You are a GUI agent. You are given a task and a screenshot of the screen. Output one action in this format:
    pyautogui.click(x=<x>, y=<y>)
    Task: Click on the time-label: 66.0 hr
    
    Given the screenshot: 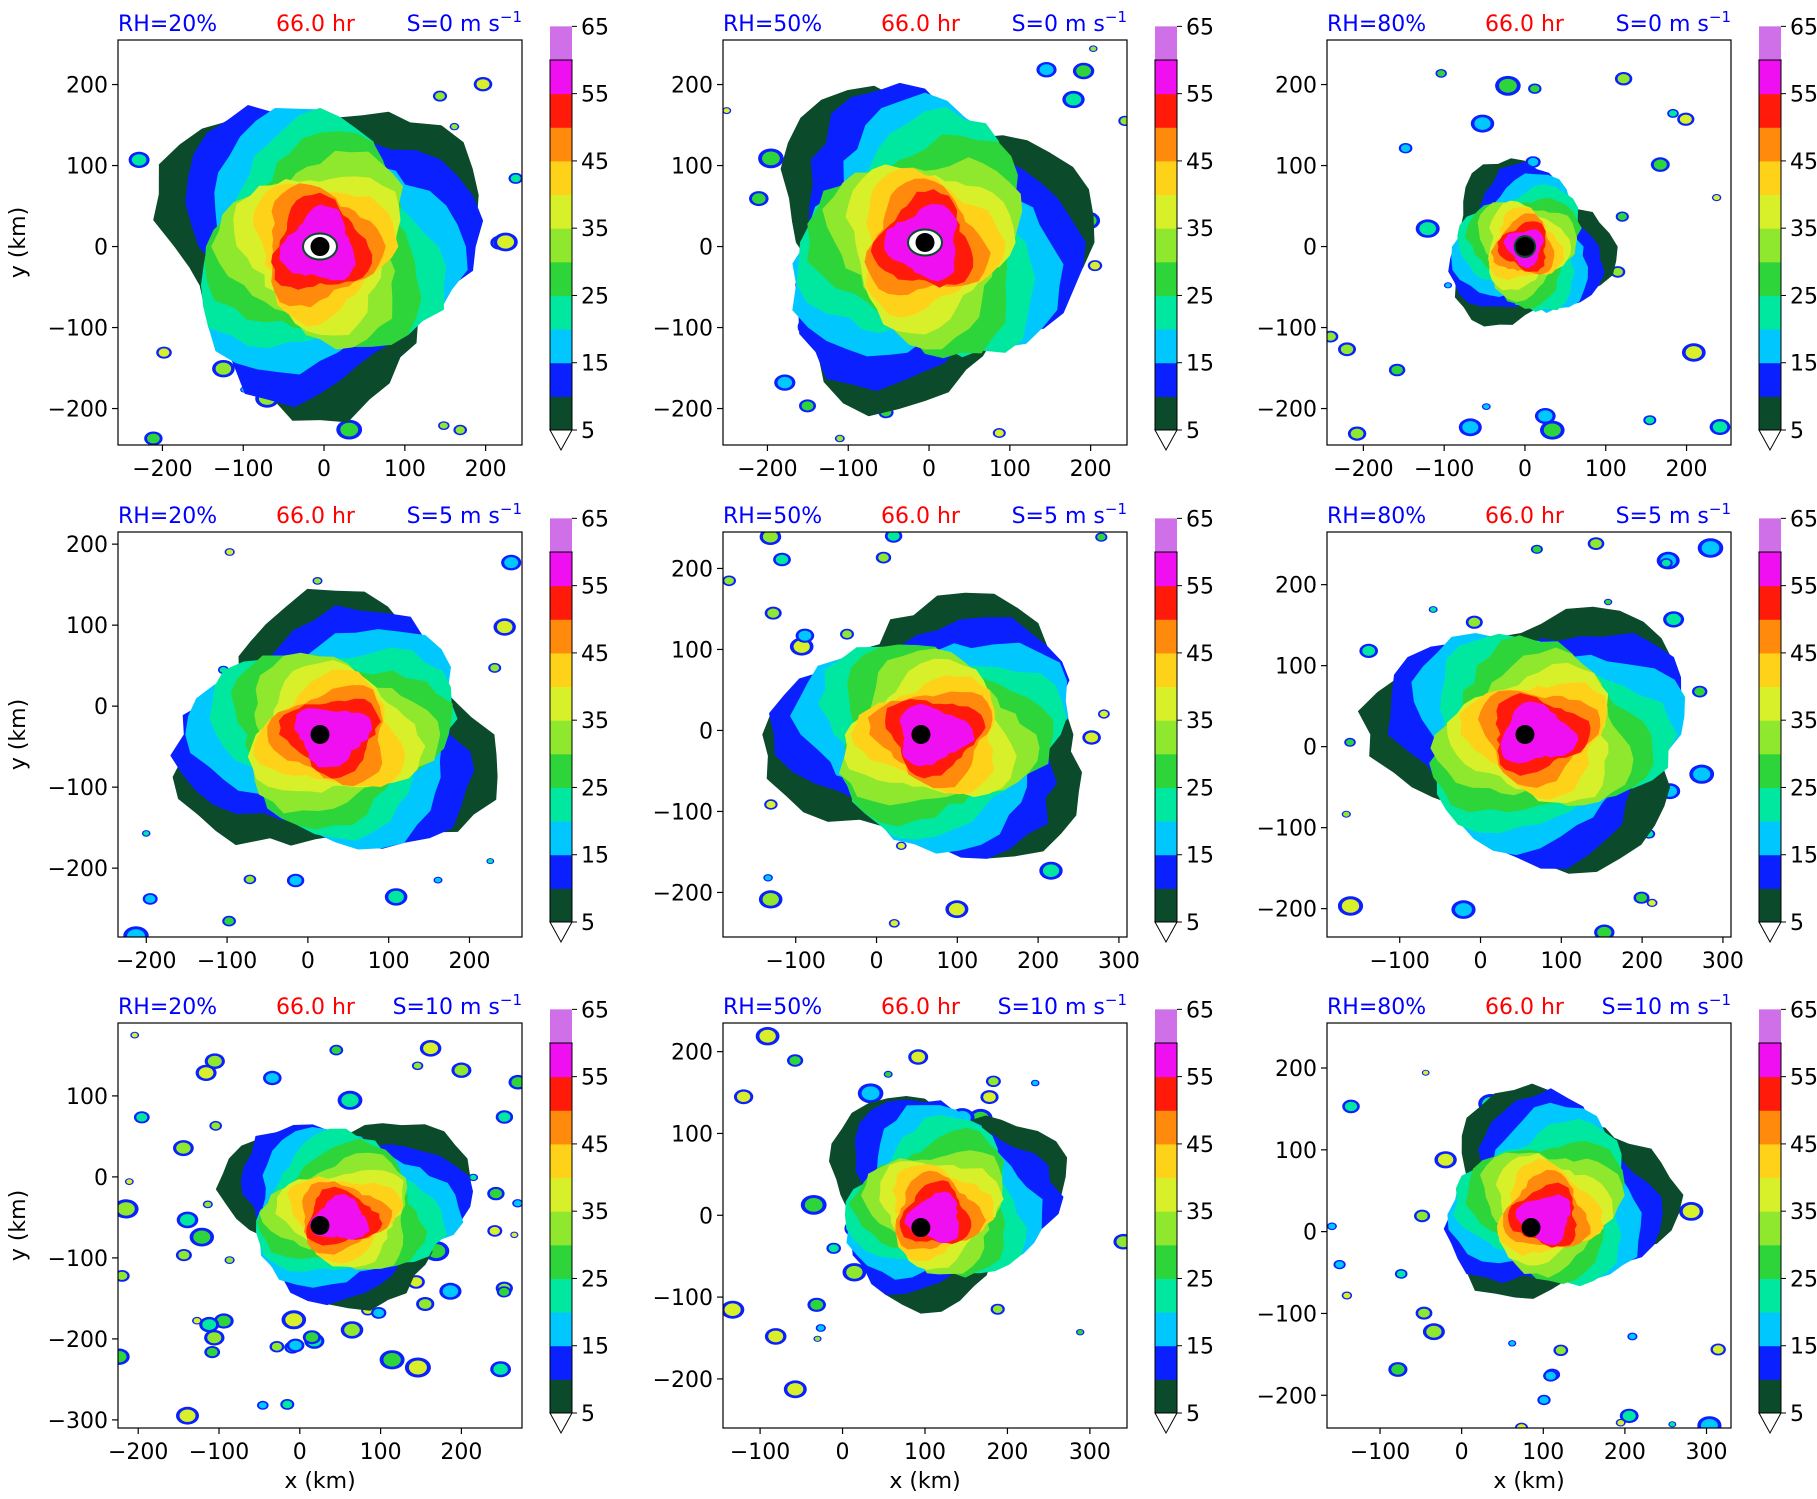 What is the action you would take?
    pyautogui.click(x=1525, y=516)
    